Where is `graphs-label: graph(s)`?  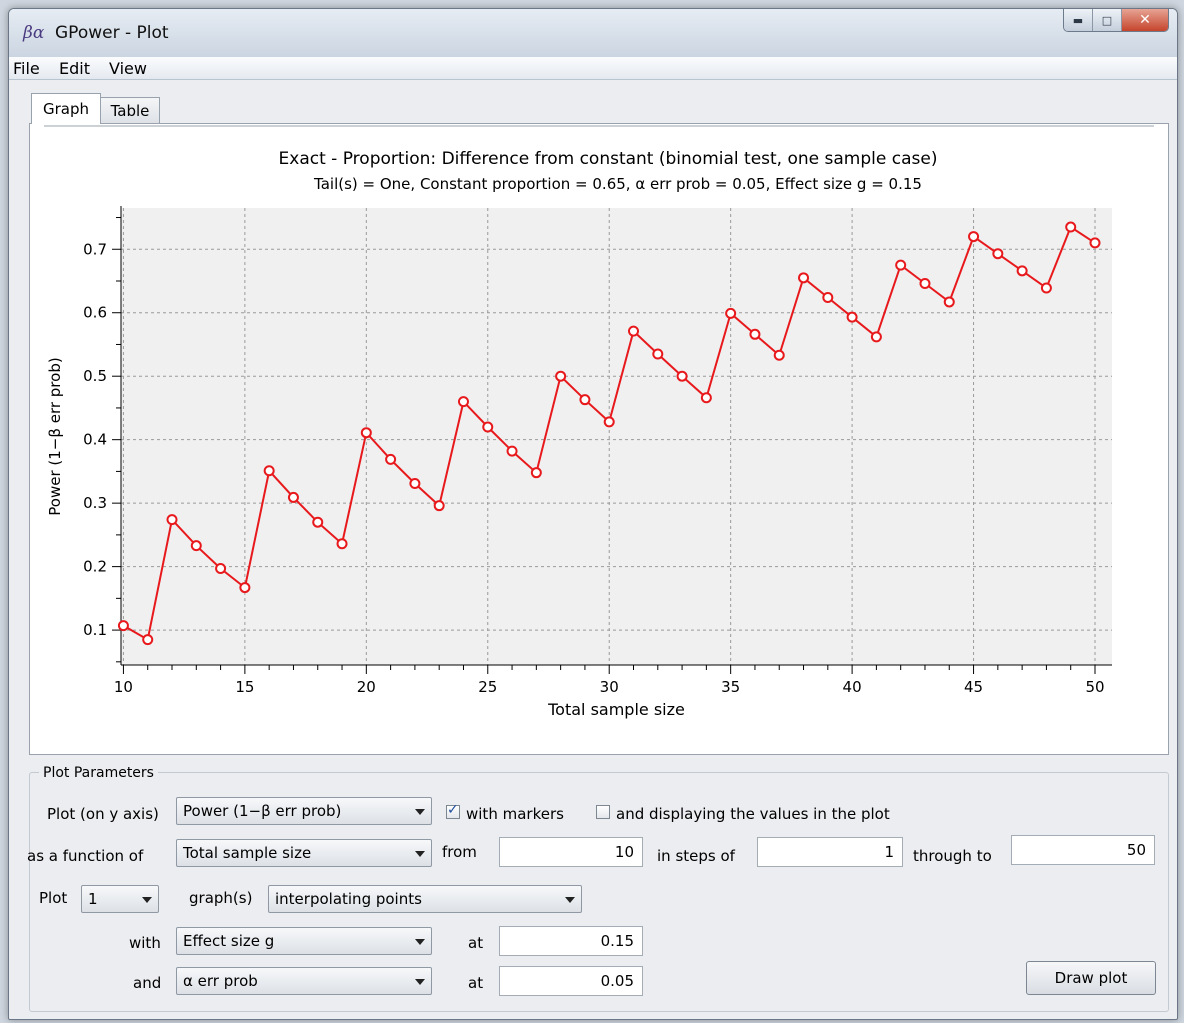
graphs-label: graph(s) is located at coordinates (221, 898).